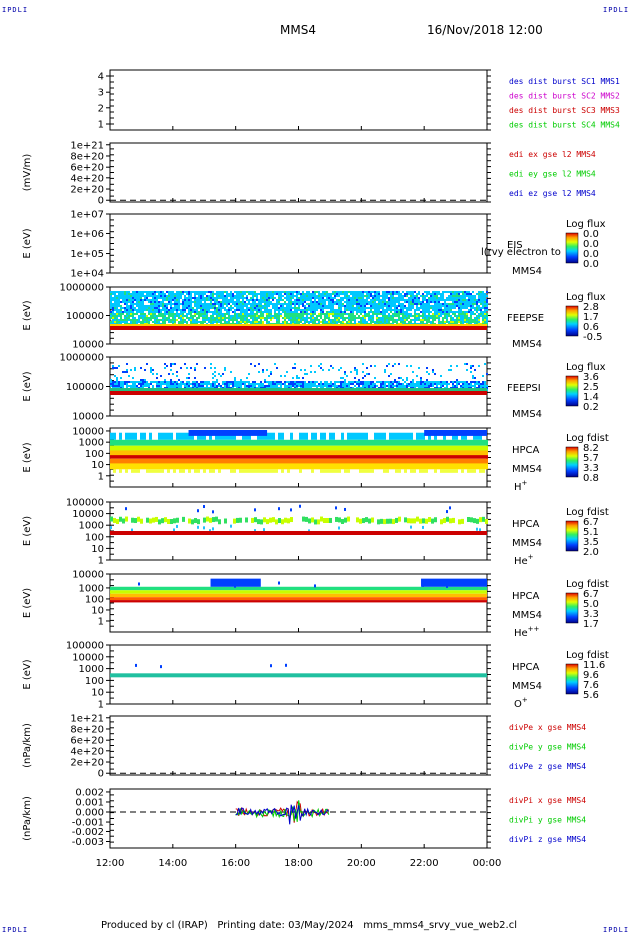 This screenshot has height=934, width=630. I want to click on colorbar-title: Log flux, so click(586, 367).